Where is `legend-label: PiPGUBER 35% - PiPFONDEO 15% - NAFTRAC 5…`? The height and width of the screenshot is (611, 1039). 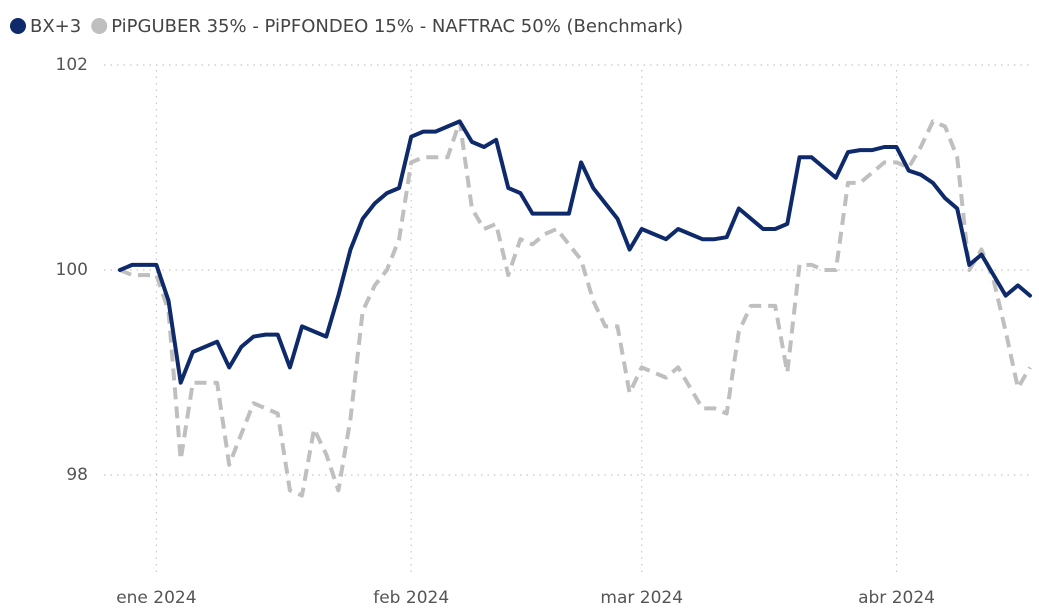 legend-label: PiPGUBER 35% - PiPFONDEO 15% - NAFTRAC 5… is located at coordinates (397, 26).